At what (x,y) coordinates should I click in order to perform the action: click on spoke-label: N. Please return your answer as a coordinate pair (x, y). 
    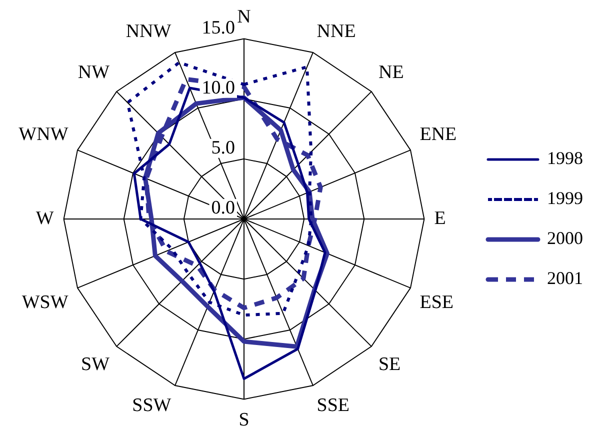
    Looking at the image, I should click on (244, 17).